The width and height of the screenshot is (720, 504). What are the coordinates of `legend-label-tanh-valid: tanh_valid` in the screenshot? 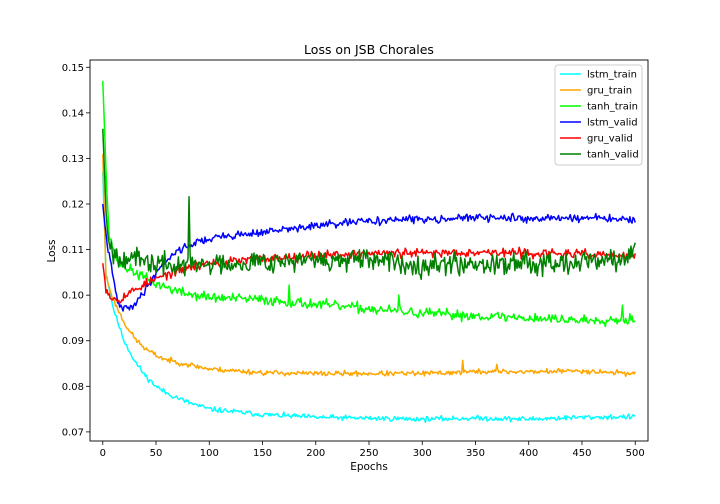 It's located at (613, 155).